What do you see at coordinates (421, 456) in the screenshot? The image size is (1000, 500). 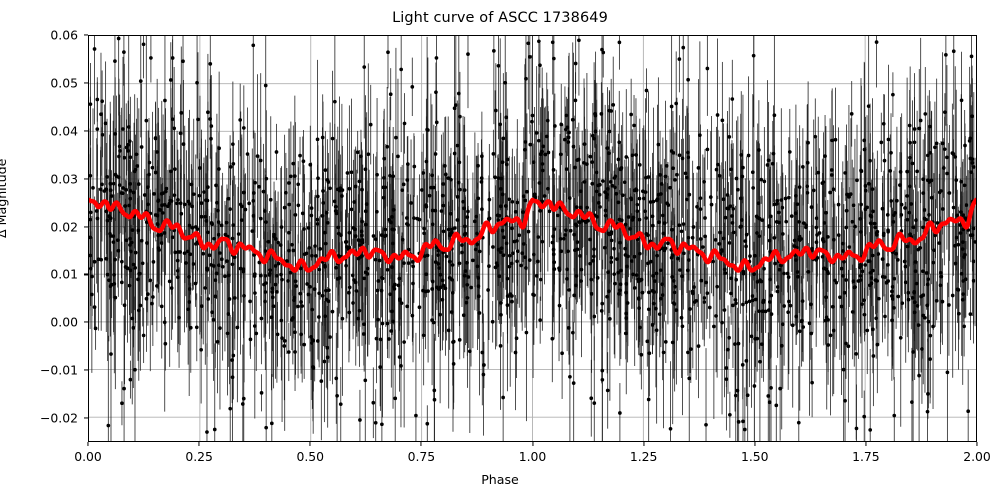 I see `x-tick-label: 0.75` at bounding box center [421, 456].